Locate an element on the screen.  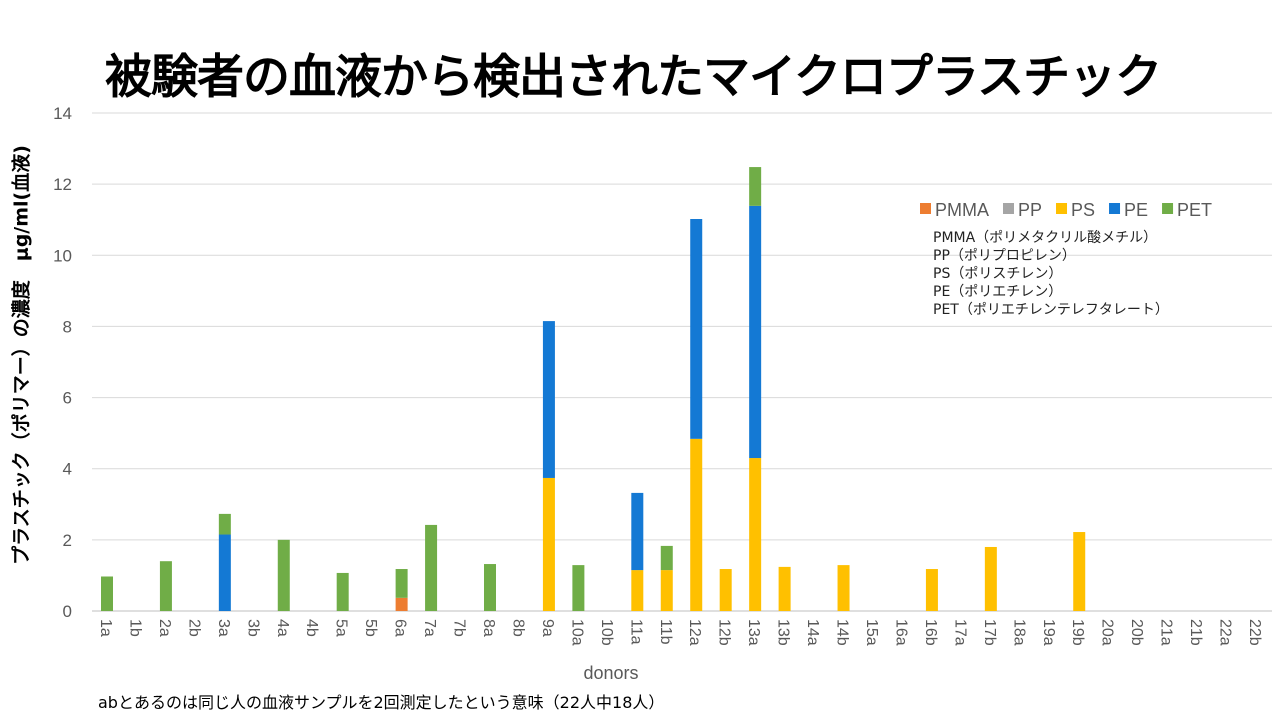
y-tick-label: 0 is located at coordinates (67, 611).